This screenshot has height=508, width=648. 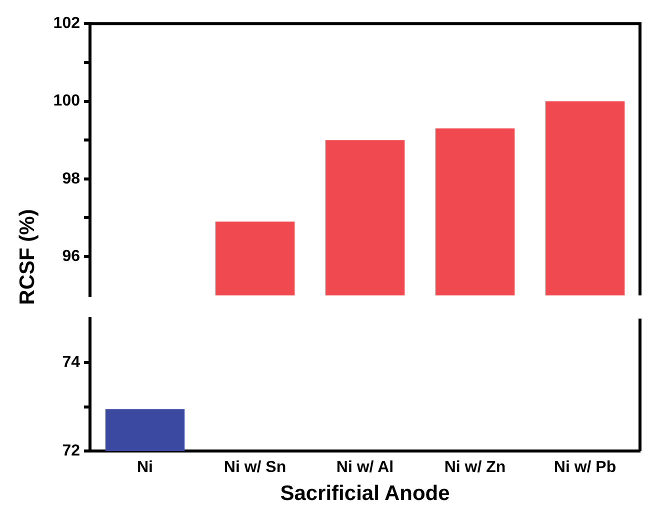 What do you see at coordinates (255, 467) in the screenshot?
I see `x-tick-label: Ni w/ Sn` at bounding box center [255, 467].